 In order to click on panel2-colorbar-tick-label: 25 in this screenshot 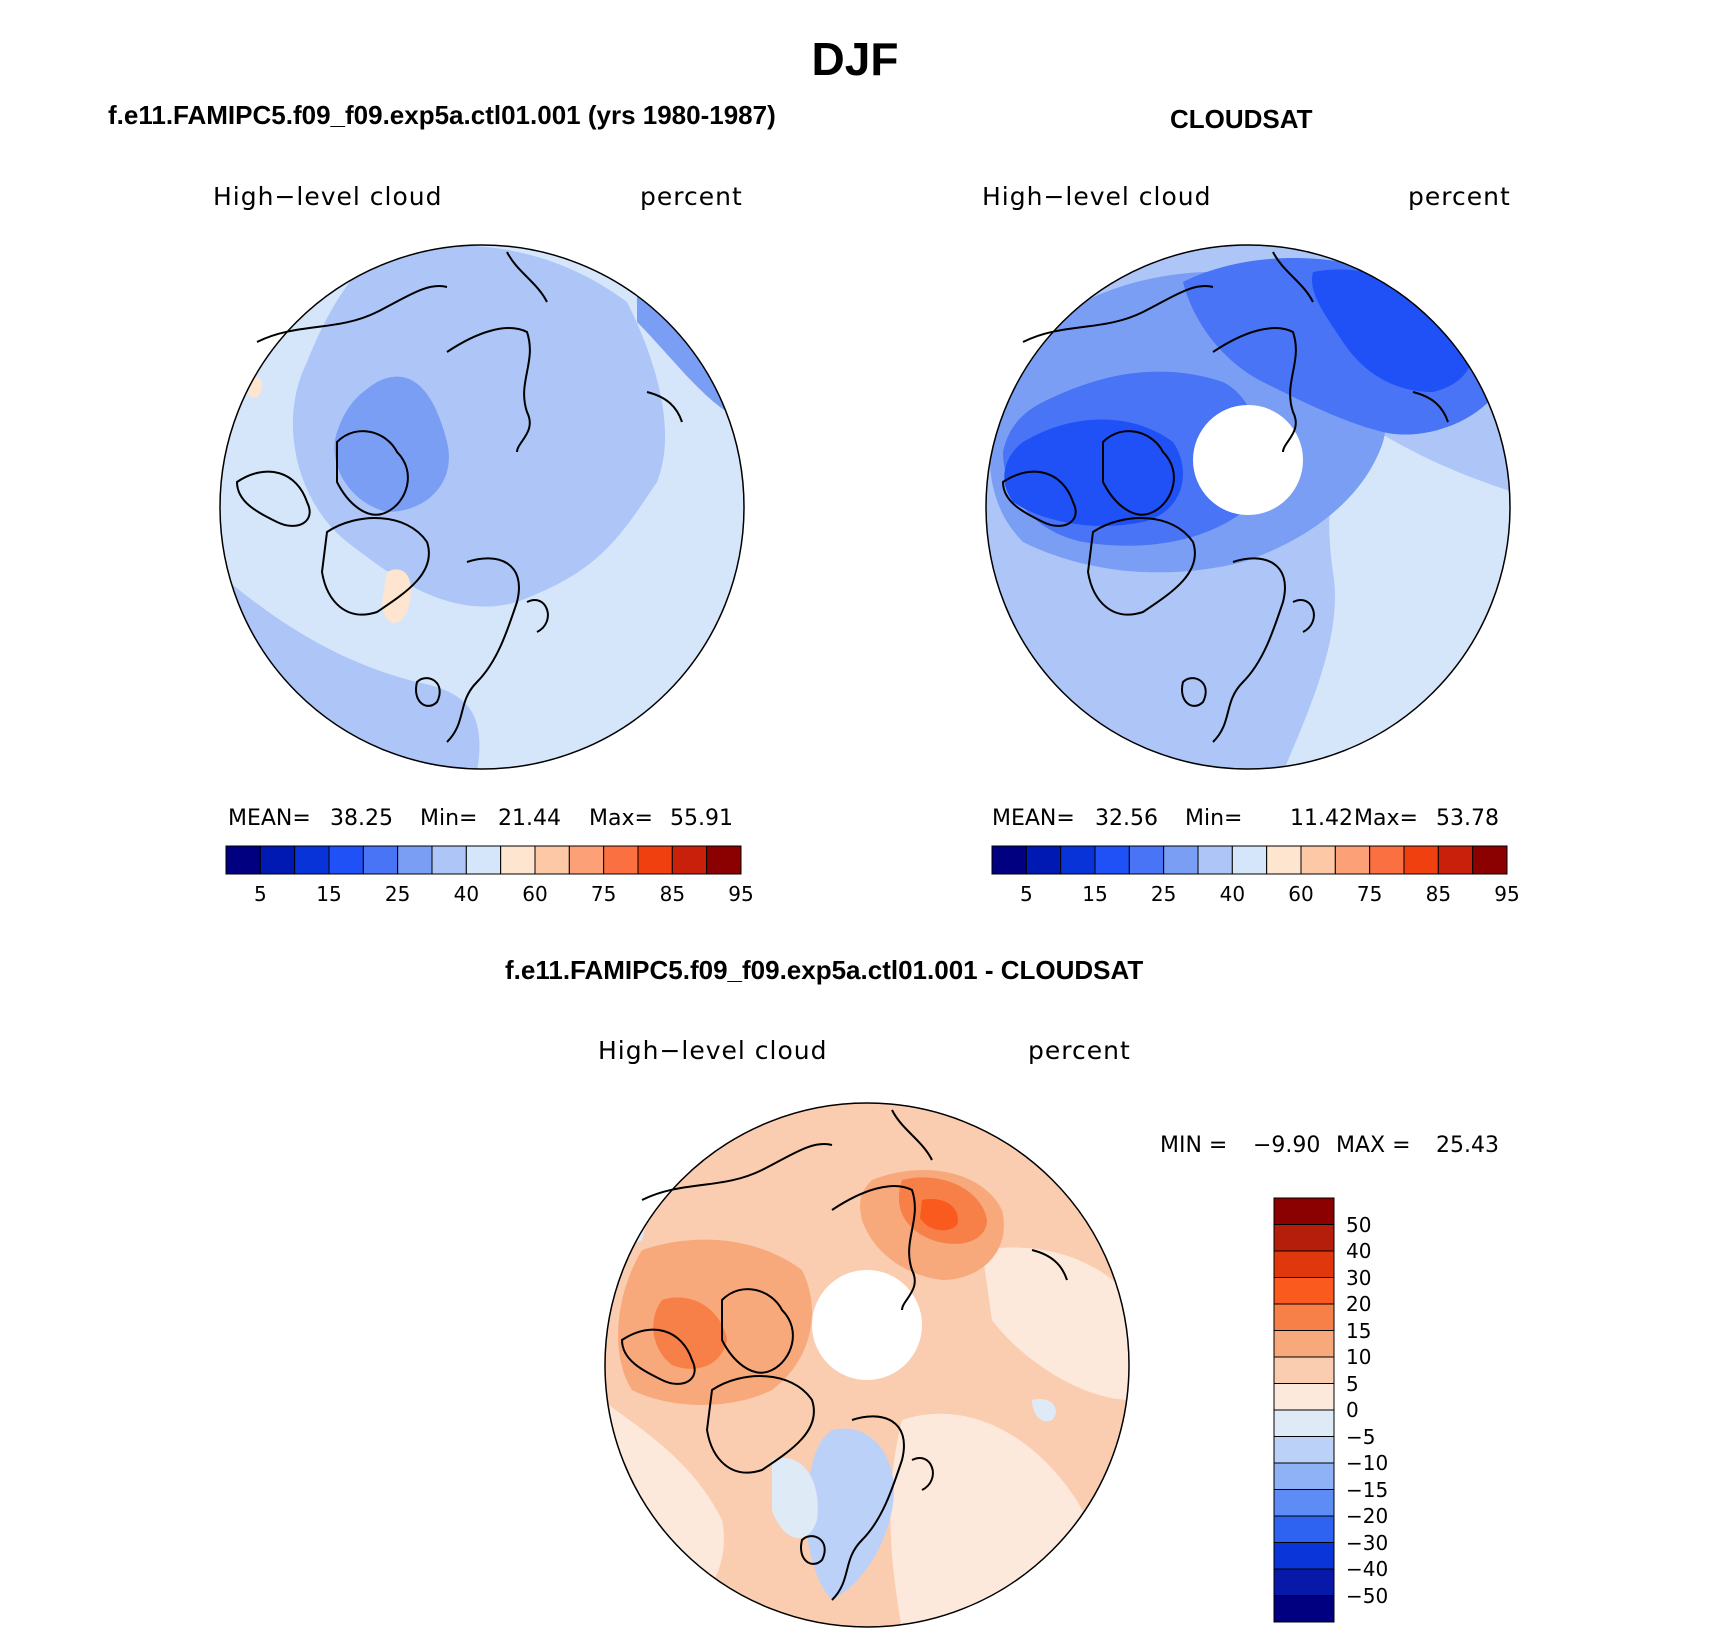, I will do `click(1163, 894)`.